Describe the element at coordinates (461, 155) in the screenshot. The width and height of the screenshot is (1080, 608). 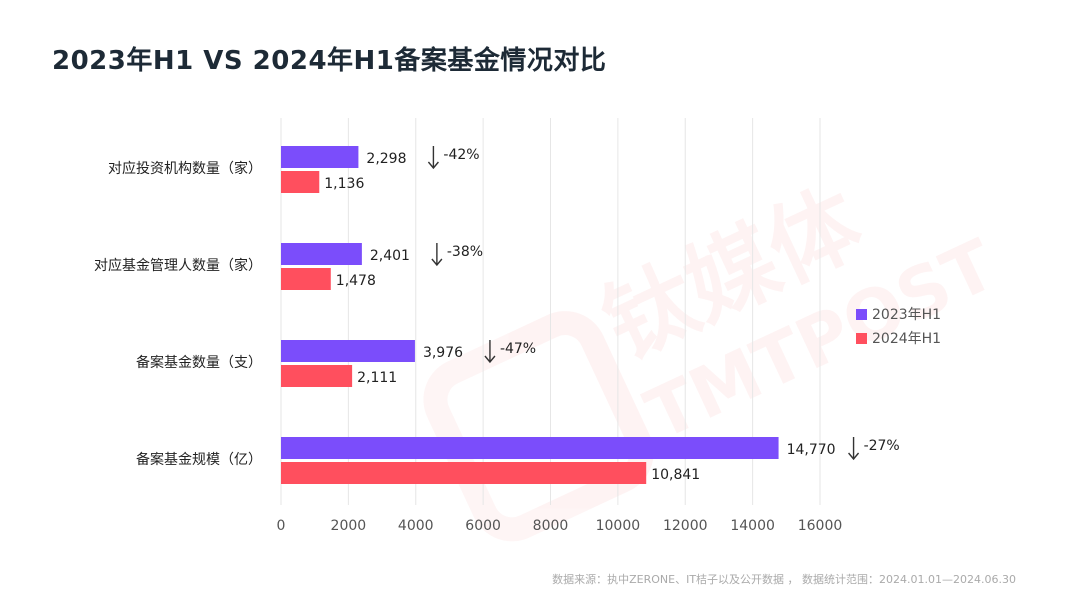
I see `change-label: -42%` at that location.